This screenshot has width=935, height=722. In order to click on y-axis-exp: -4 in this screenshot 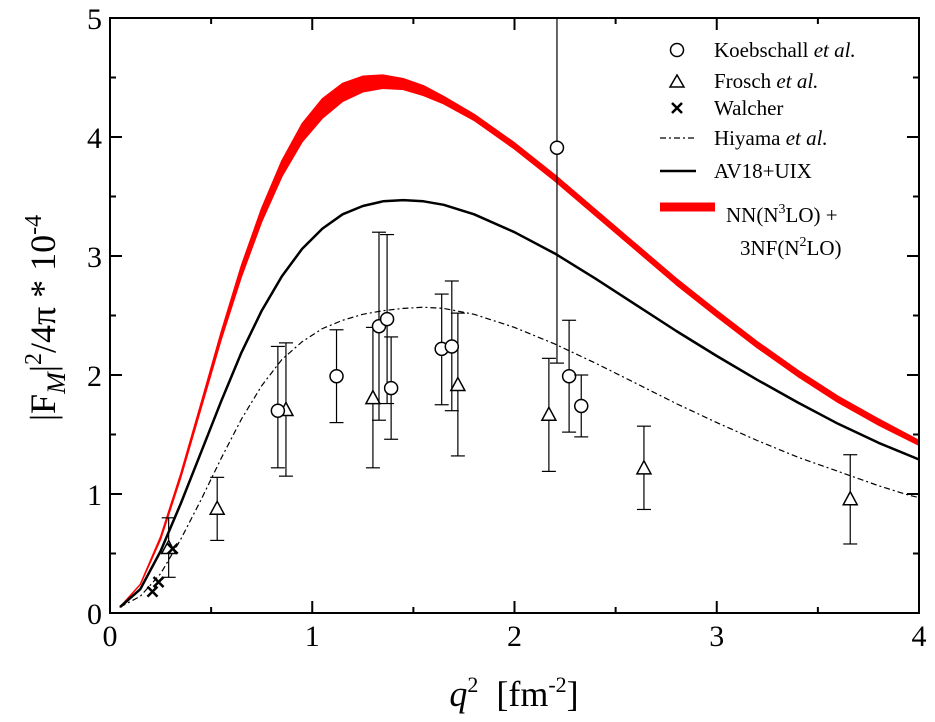, I will do `click(34, 225)`.